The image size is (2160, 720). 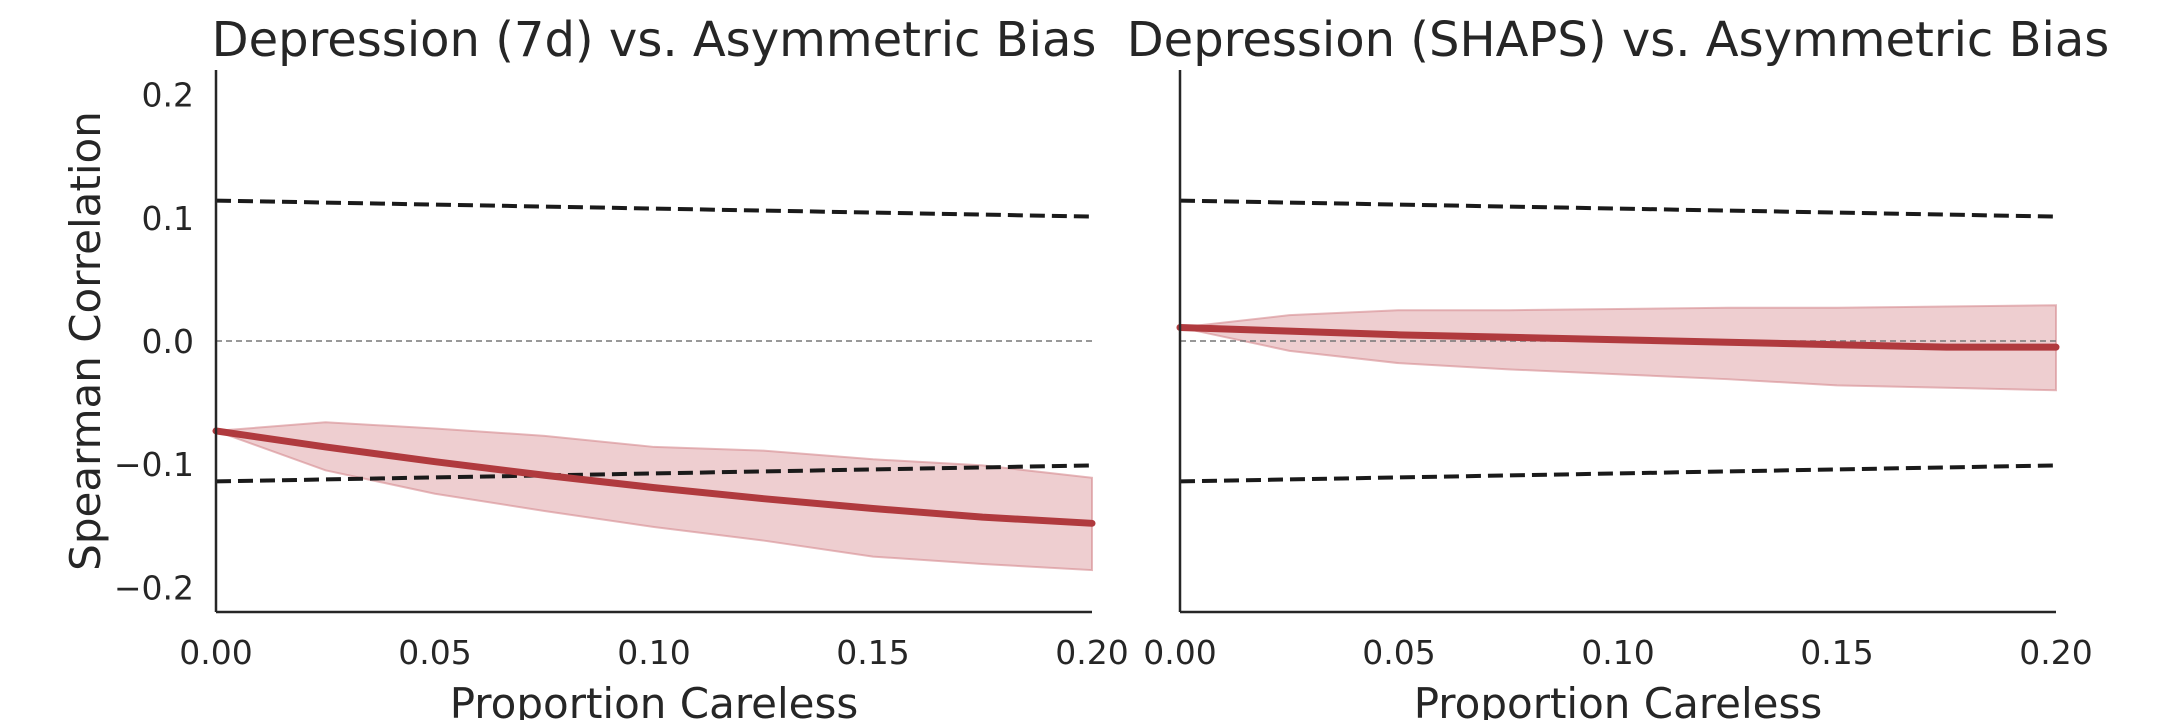 I want to click on chart-1-y-tick-label: −0.2, so click(x=154, y=587).